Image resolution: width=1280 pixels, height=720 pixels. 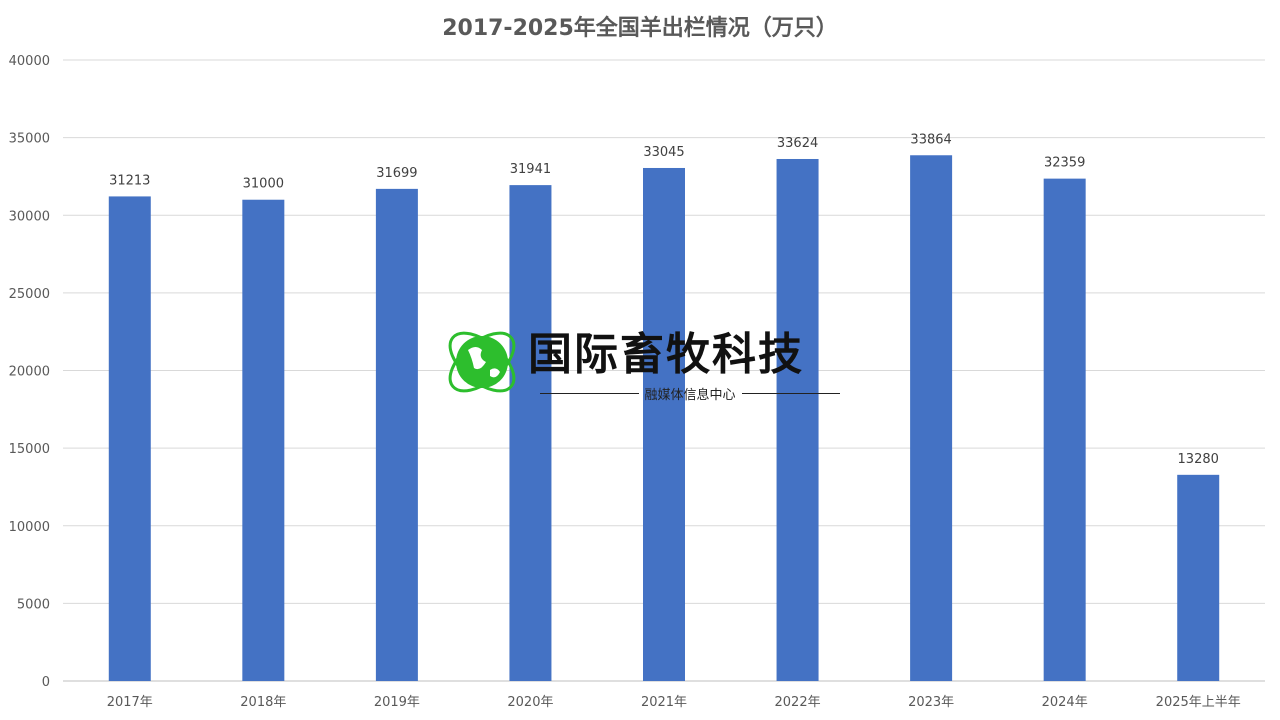 What do you see at coordinates (46, 682) in the screenshot?
I see `y-tick-label: 0` at bounding box center [46, 682].